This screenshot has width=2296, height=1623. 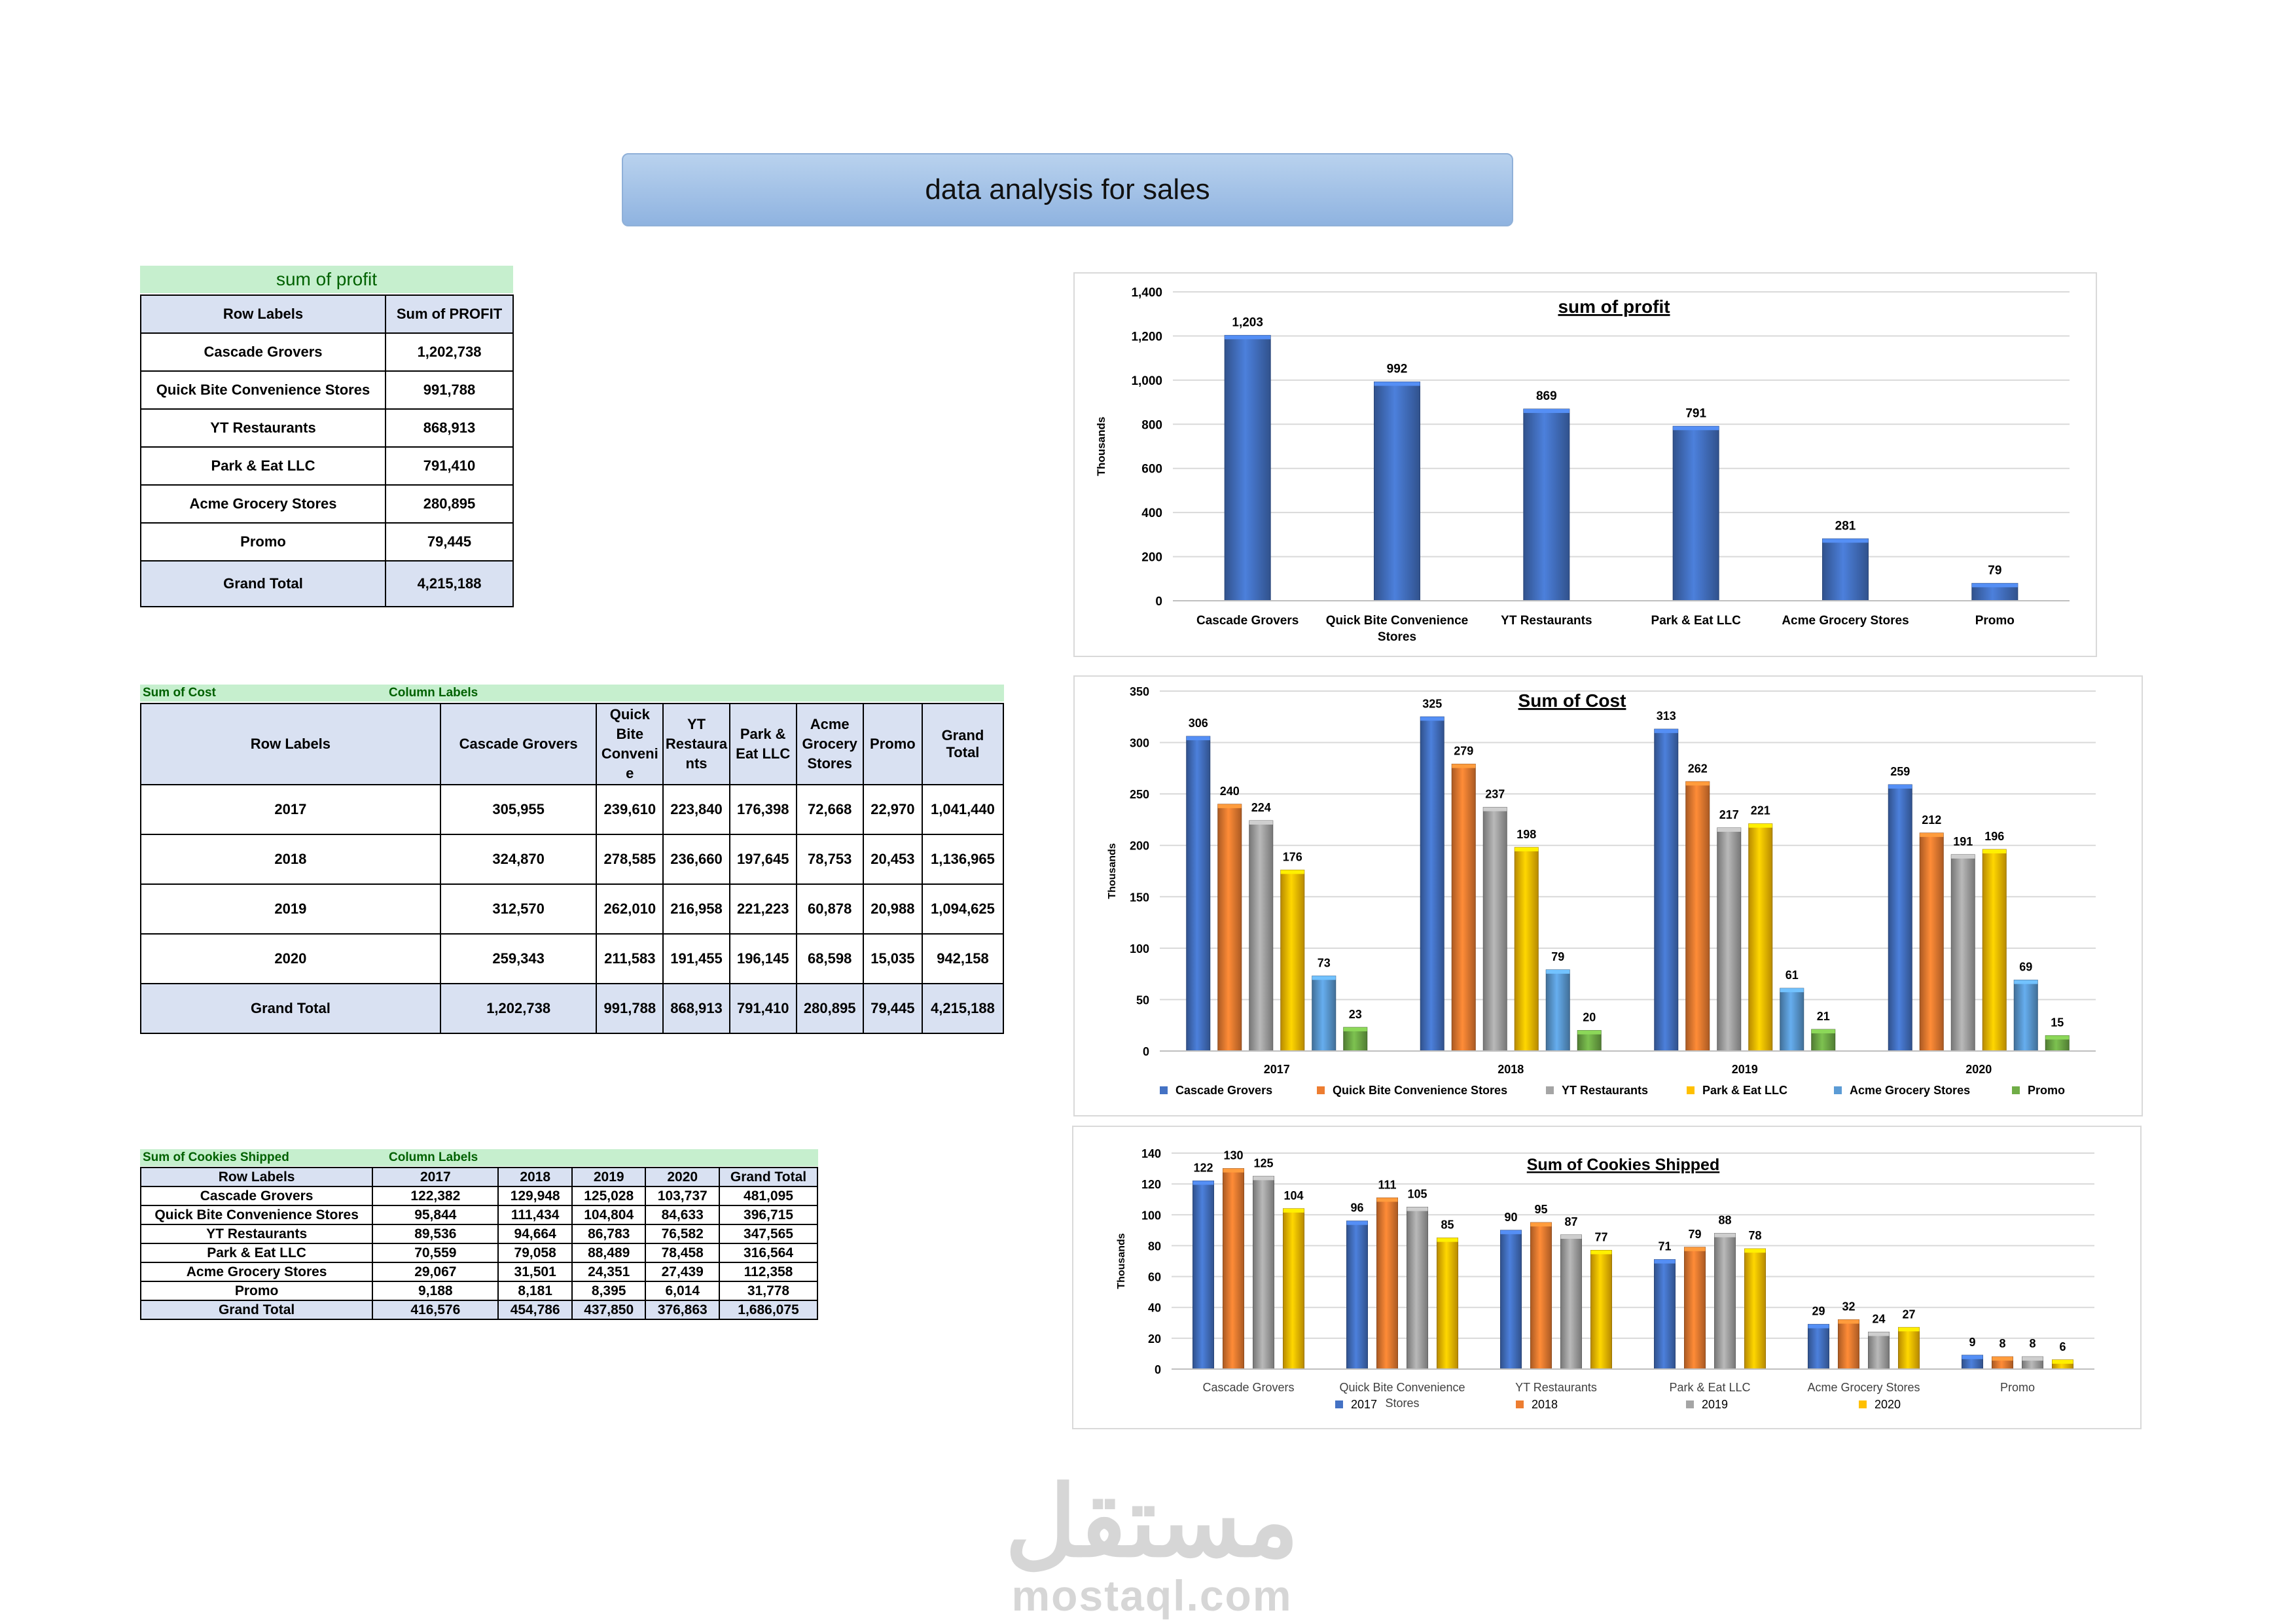 I want to click on data-label: 240, so click(x=1230, y=791).